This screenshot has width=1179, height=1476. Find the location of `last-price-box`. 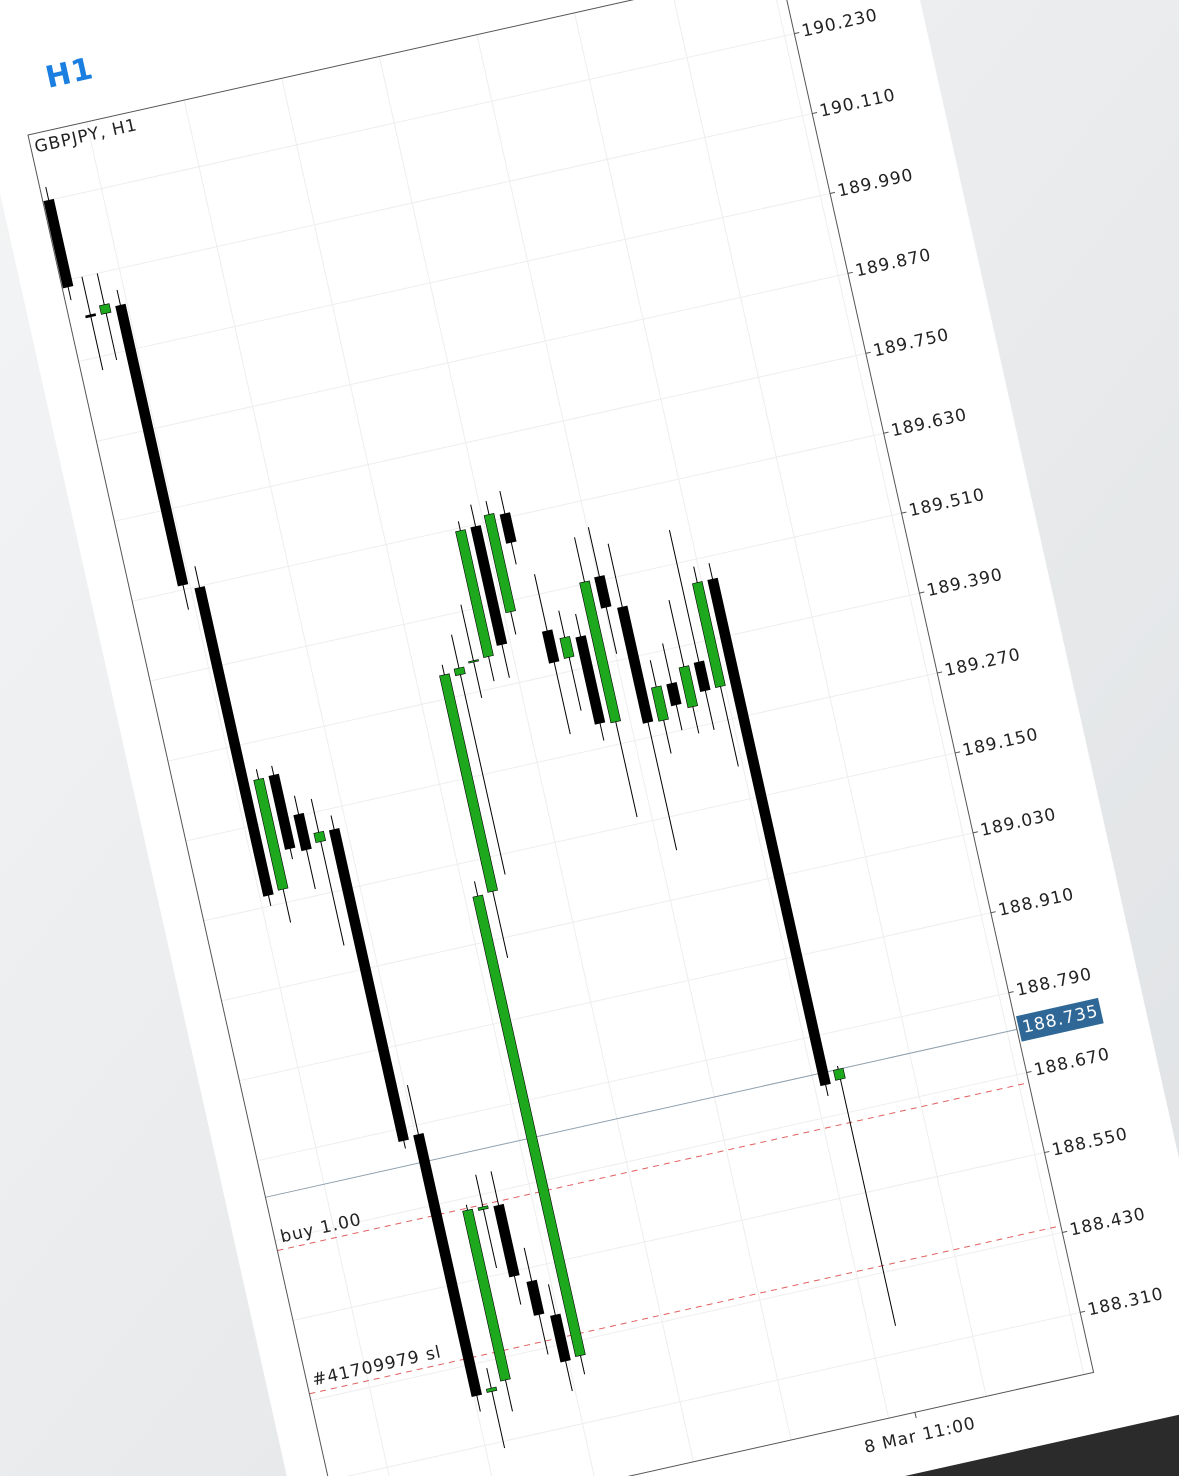

last-price-box is located at coordinates (1060, 1019).